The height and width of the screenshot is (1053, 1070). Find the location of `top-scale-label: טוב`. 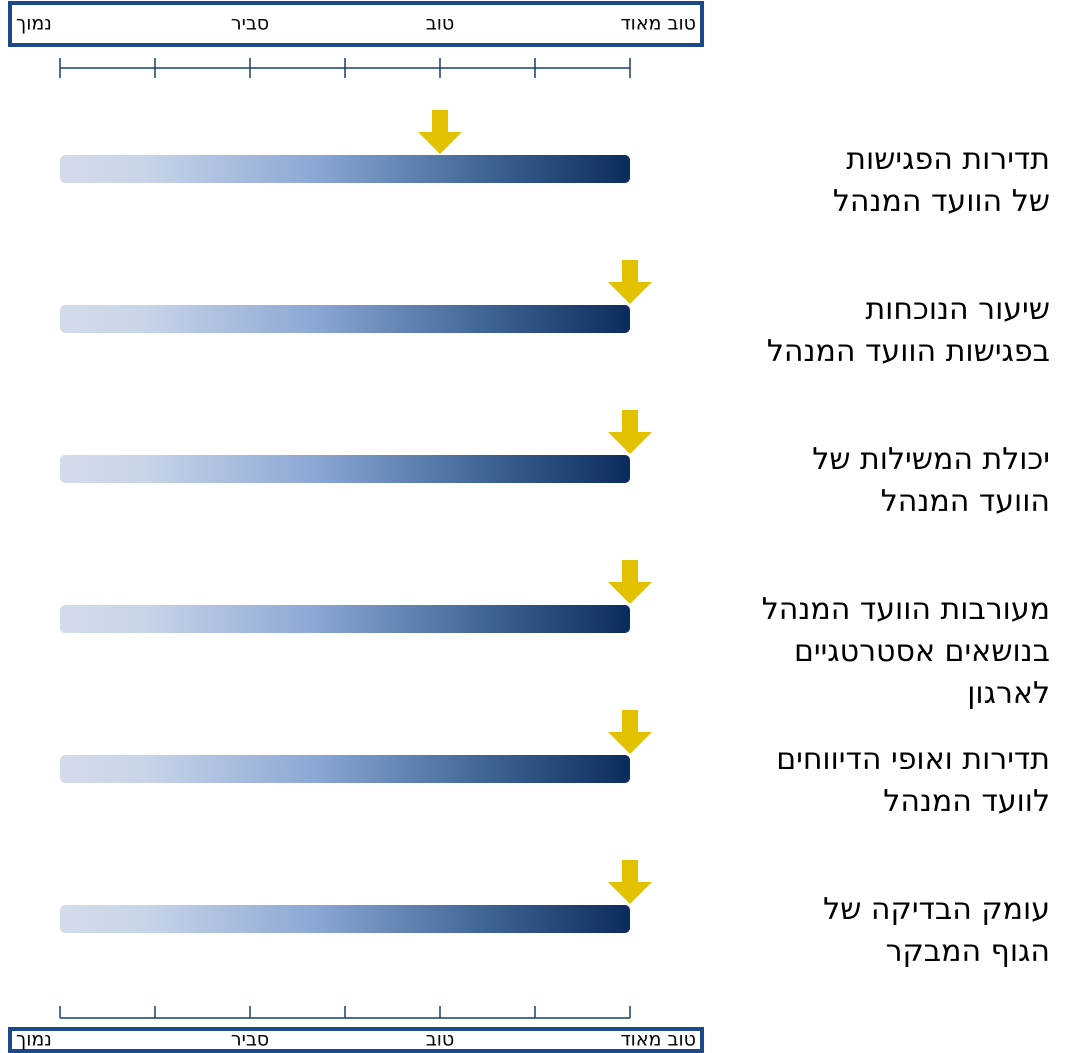

top-scale-label: טוב is located at coordinates (440, 24).